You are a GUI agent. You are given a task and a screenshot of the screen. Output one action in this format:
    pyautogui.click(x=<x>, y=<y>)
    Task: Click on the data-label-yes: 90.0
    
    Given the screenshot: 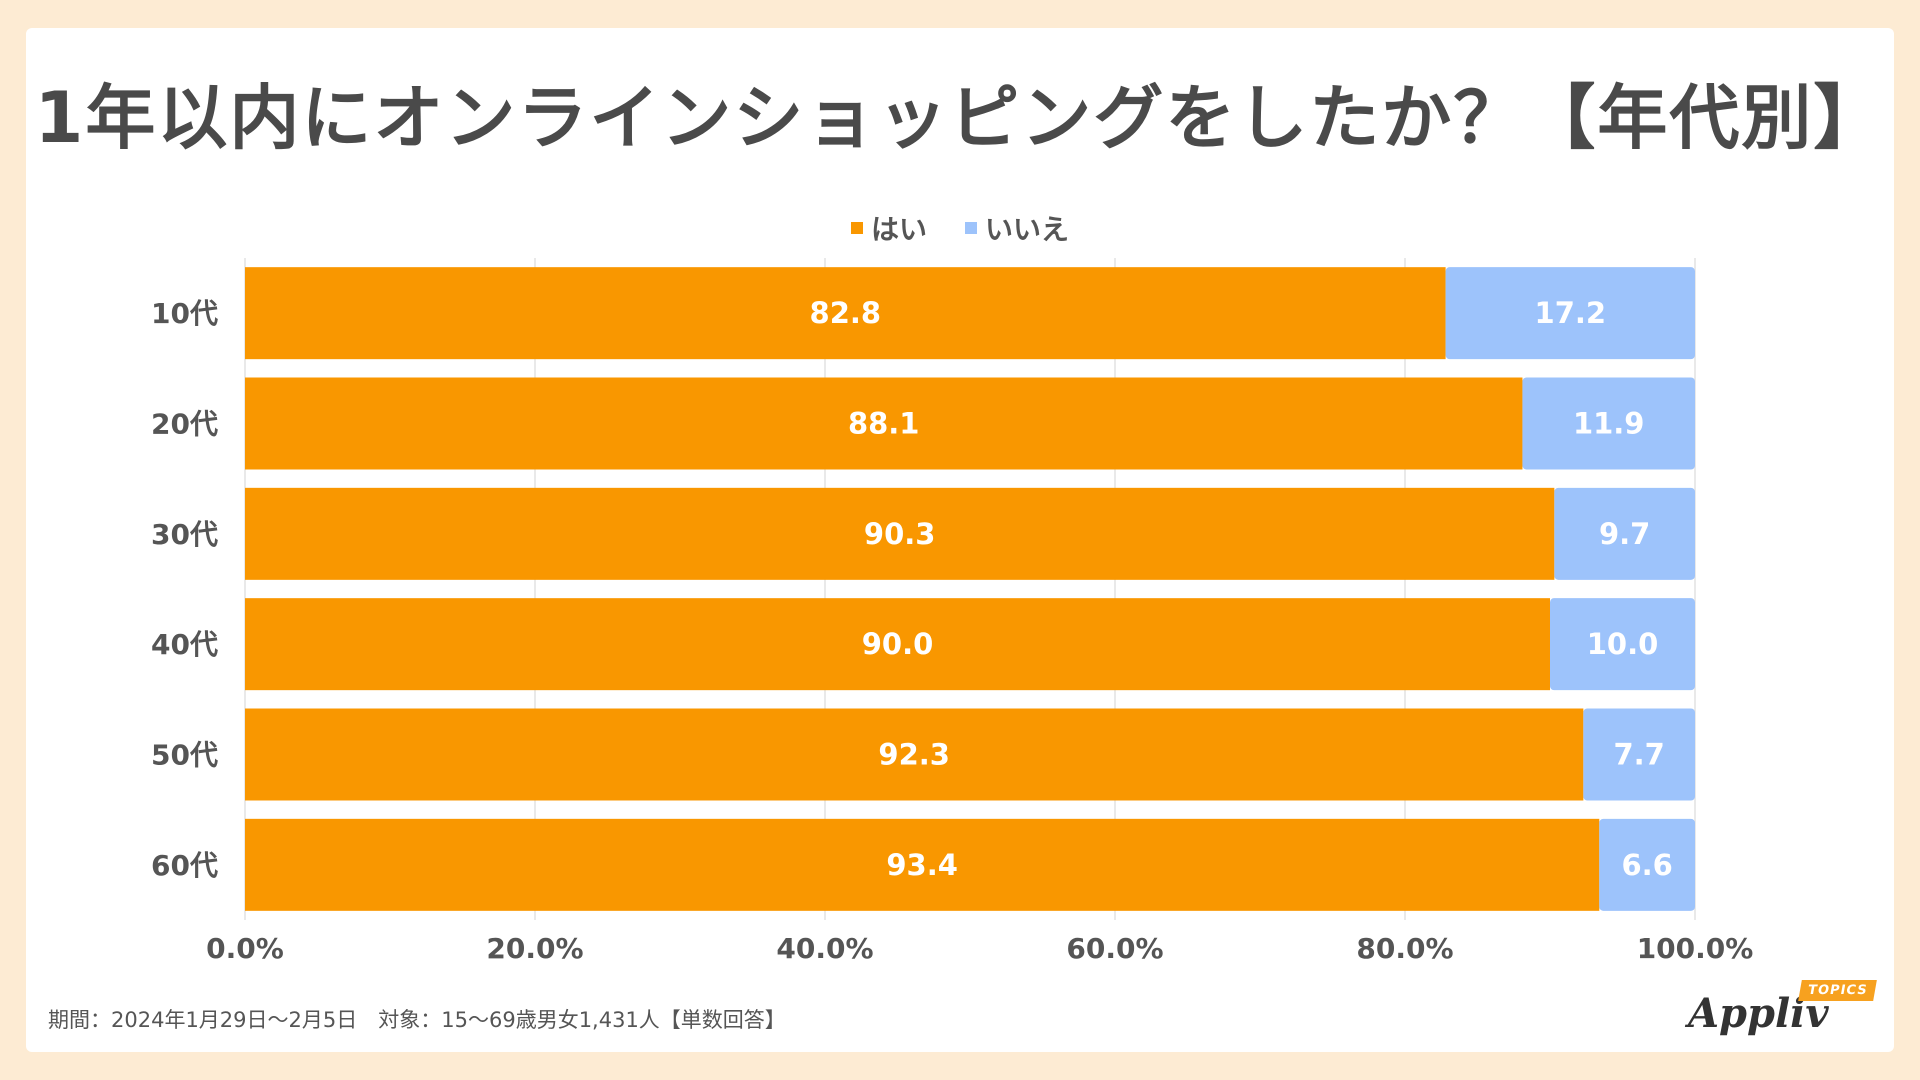 What is the action you would take?
    pyautogui.click(x=898, y=644)
    